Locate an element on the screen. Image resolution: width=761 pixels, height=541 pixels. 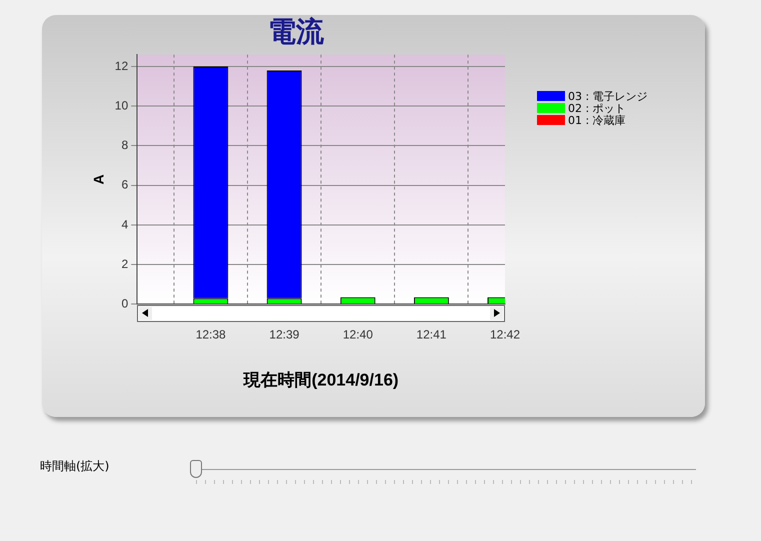
y-tick-label: 8 is located at coordinates (124, 145).